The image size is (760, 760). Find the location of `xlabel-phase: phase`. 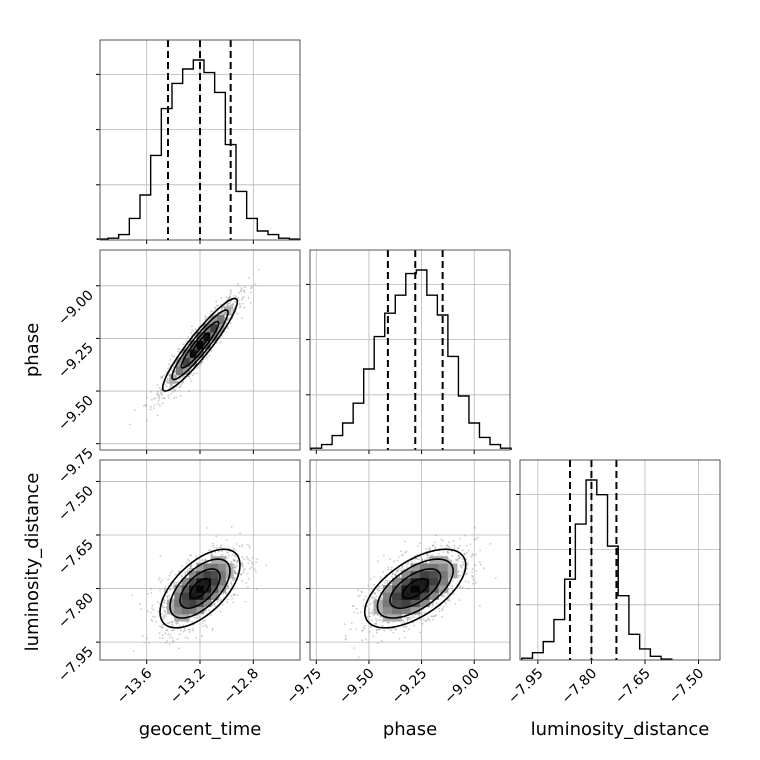

xlabel-phase: phase is located at coordinates (410, 729).